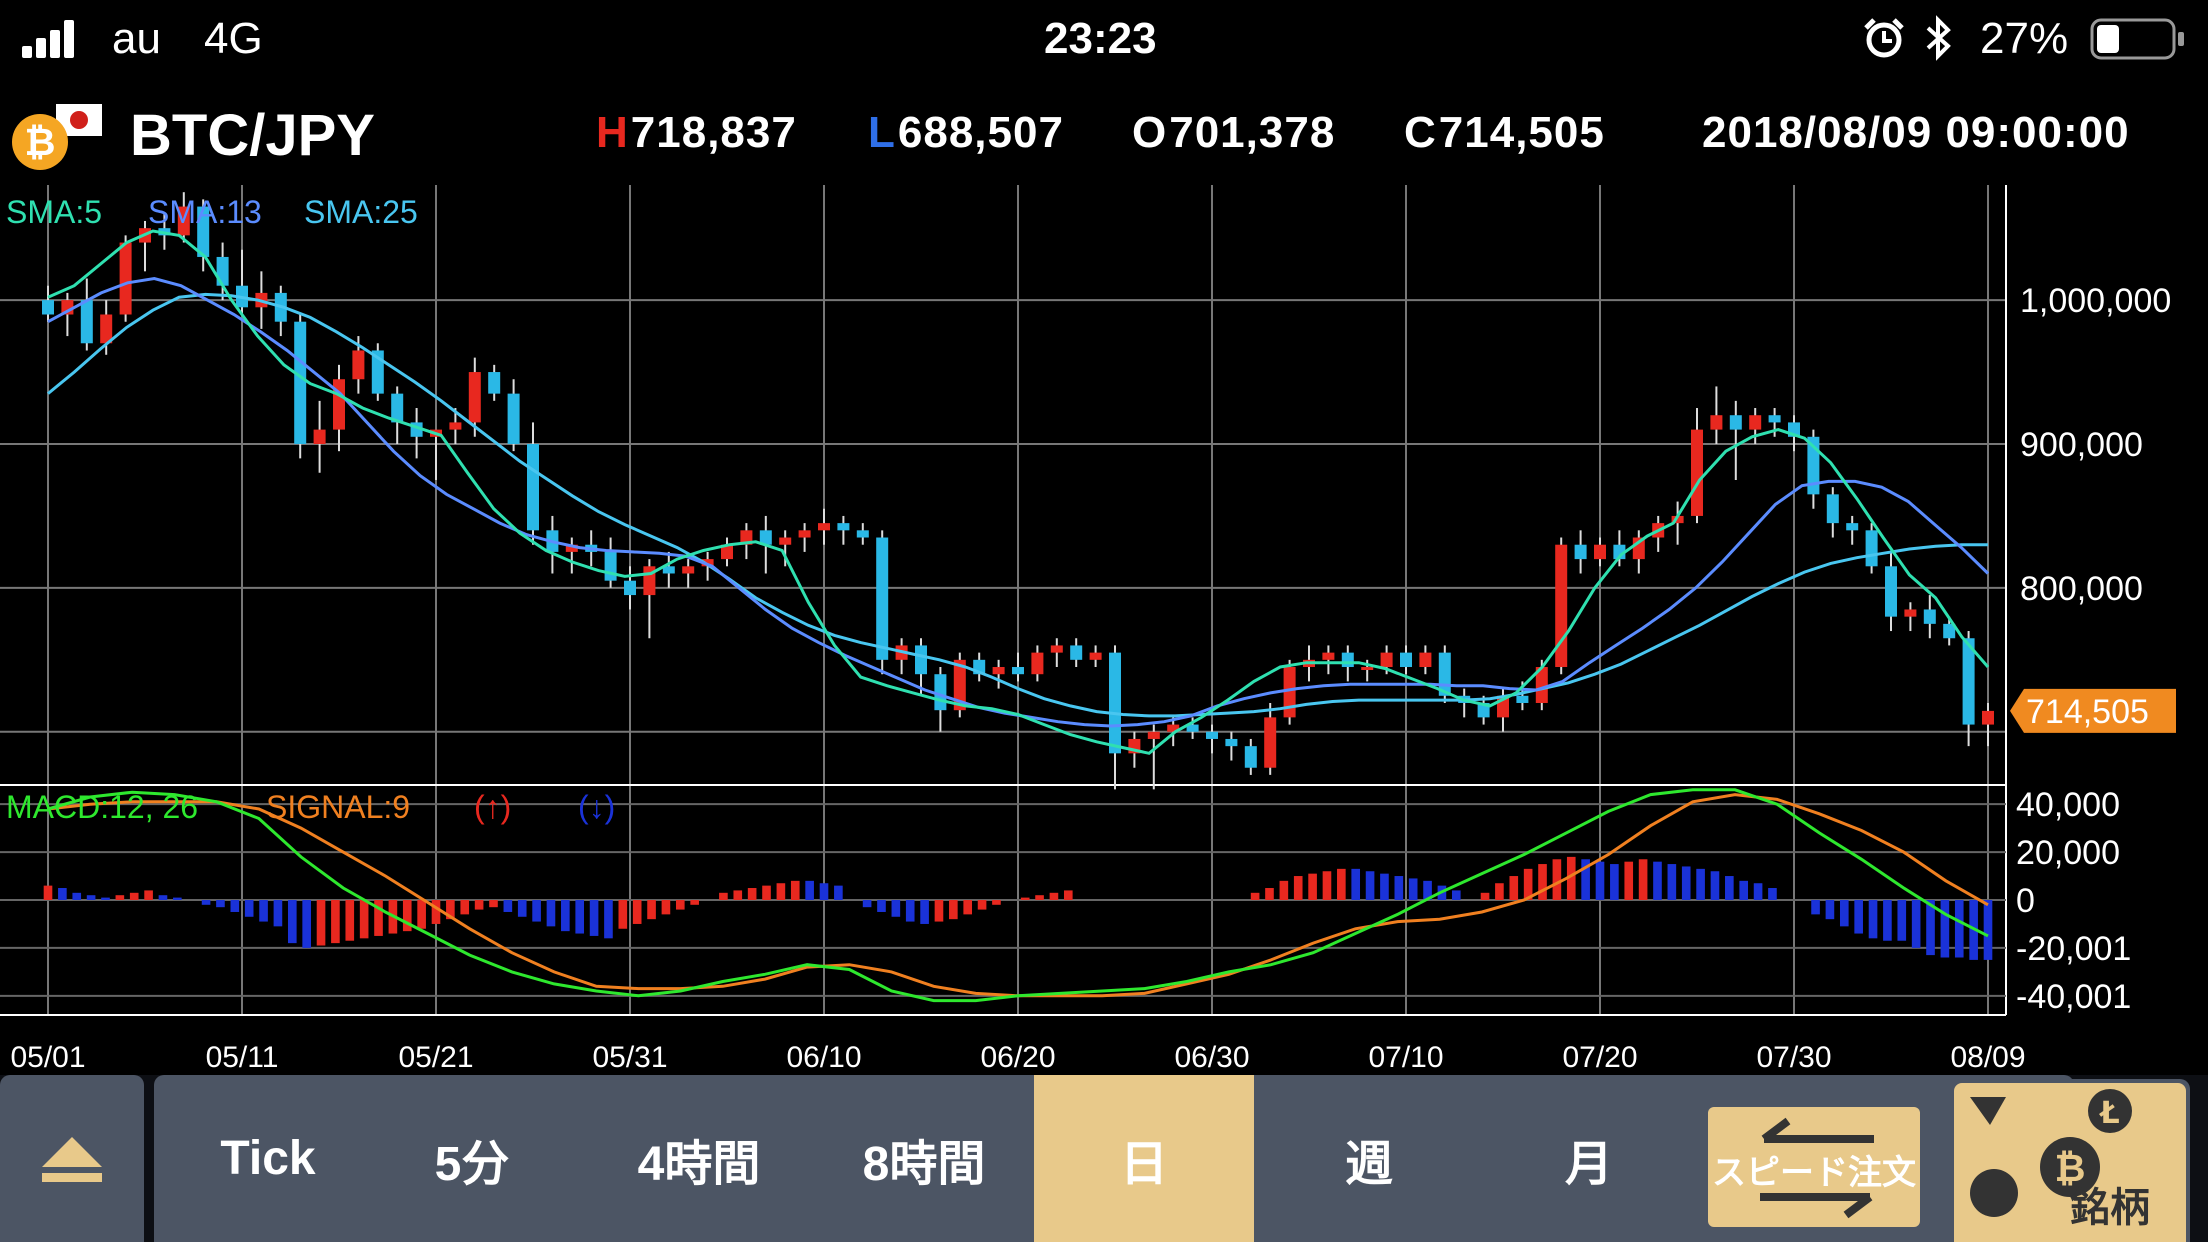  I want to click on symbol-select-button: Ł ₿ 銘柄, so click(2070, 1160).